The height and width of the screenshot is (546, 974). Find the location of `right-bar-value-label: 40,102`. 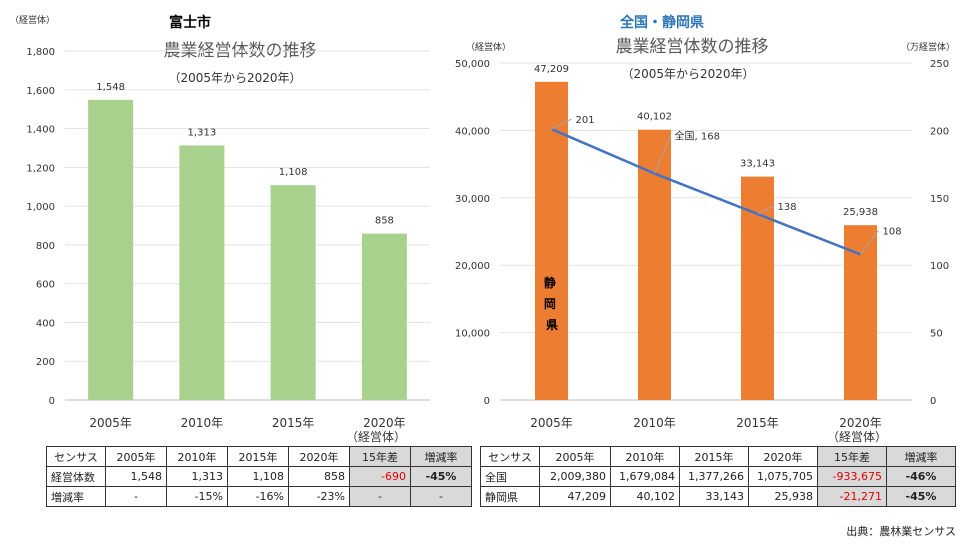

right-bar-value-label: 40,102 is located at coordinates (654, 117).